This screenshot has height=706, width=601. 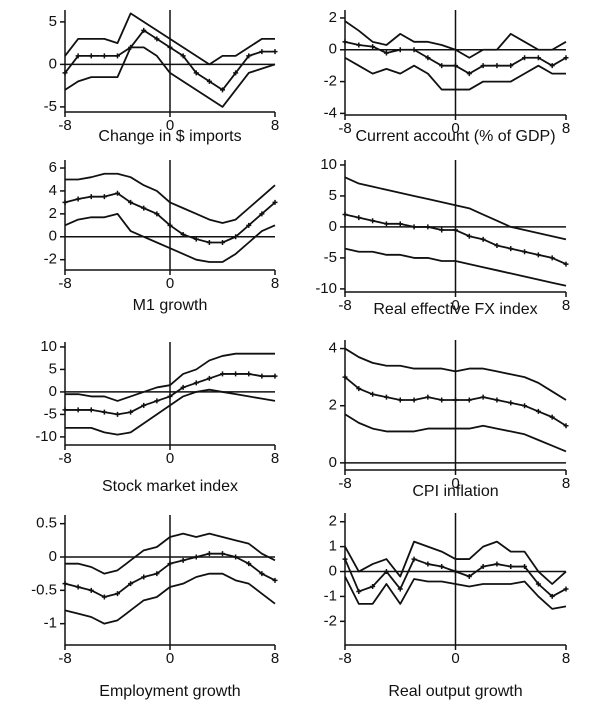 What do you see at coordinates (328, 164) in the screenshot?
I see `y-tick-label: 10` at bounding box center [328, 164].